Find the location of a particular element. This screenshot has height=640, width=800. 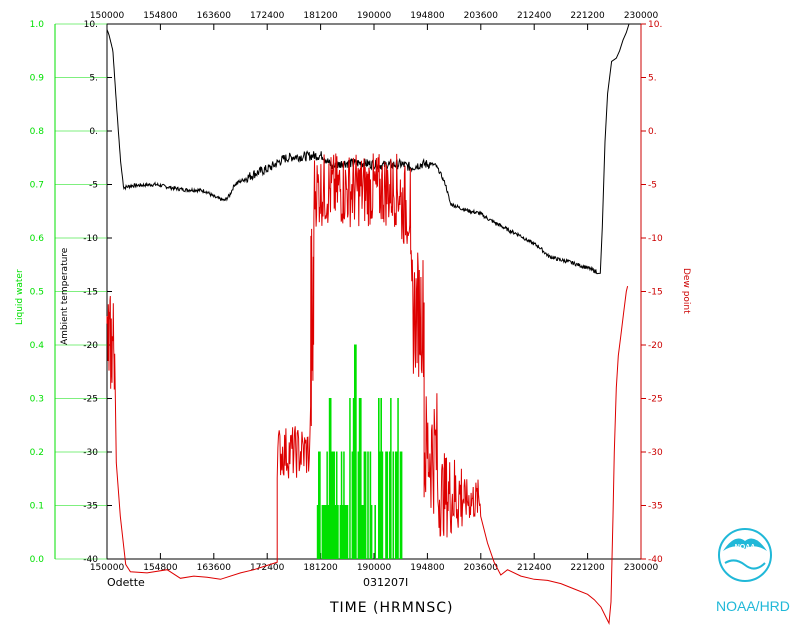

bottom-time-tick-label: 172400 is located at coordinates (267, 568).